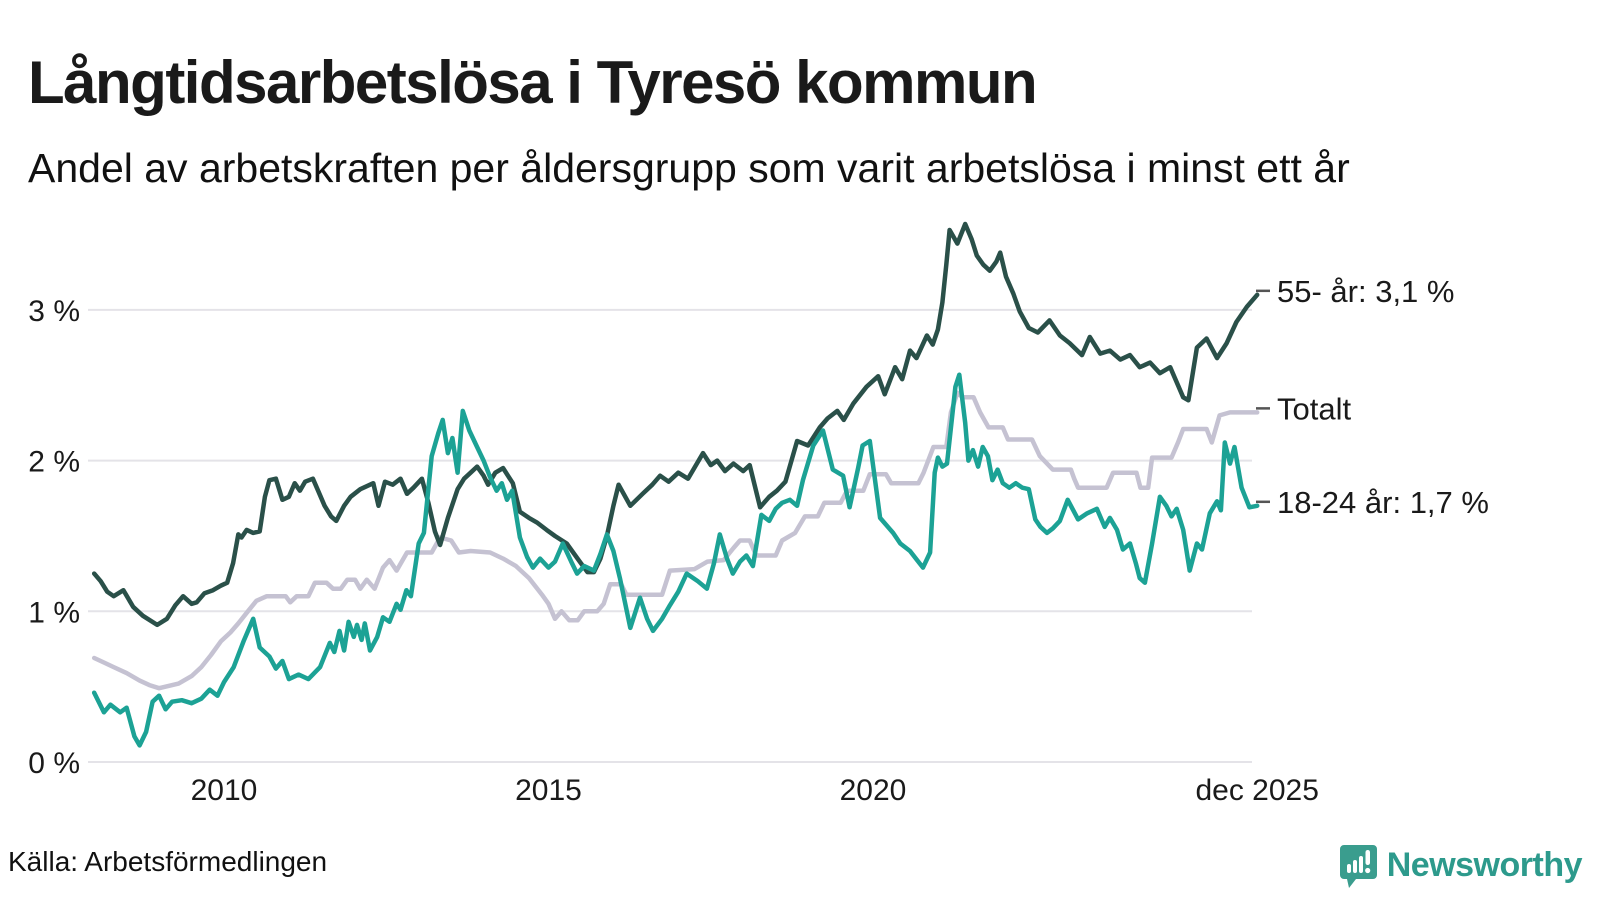  What do you see at coordinates (1484, 864) in the screenshot?
I see `newsworthy-wordmark: Newsworthy` at bounding box center [1484, 864].